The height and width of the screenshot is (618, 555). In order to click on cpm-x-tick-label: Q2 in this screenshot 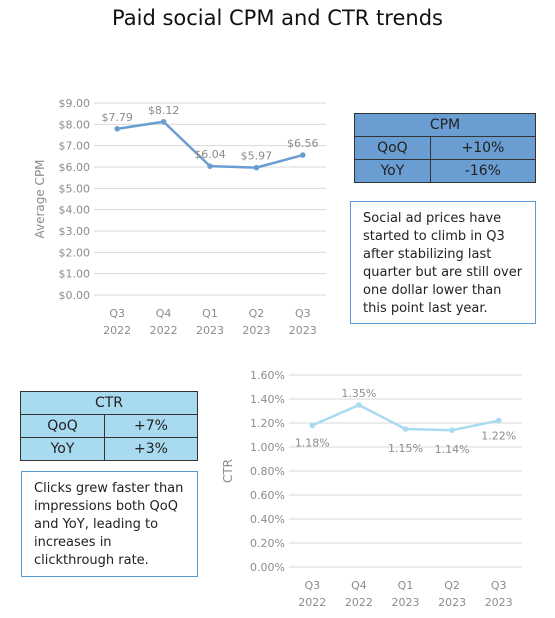, I will do `click(257, 313)`.